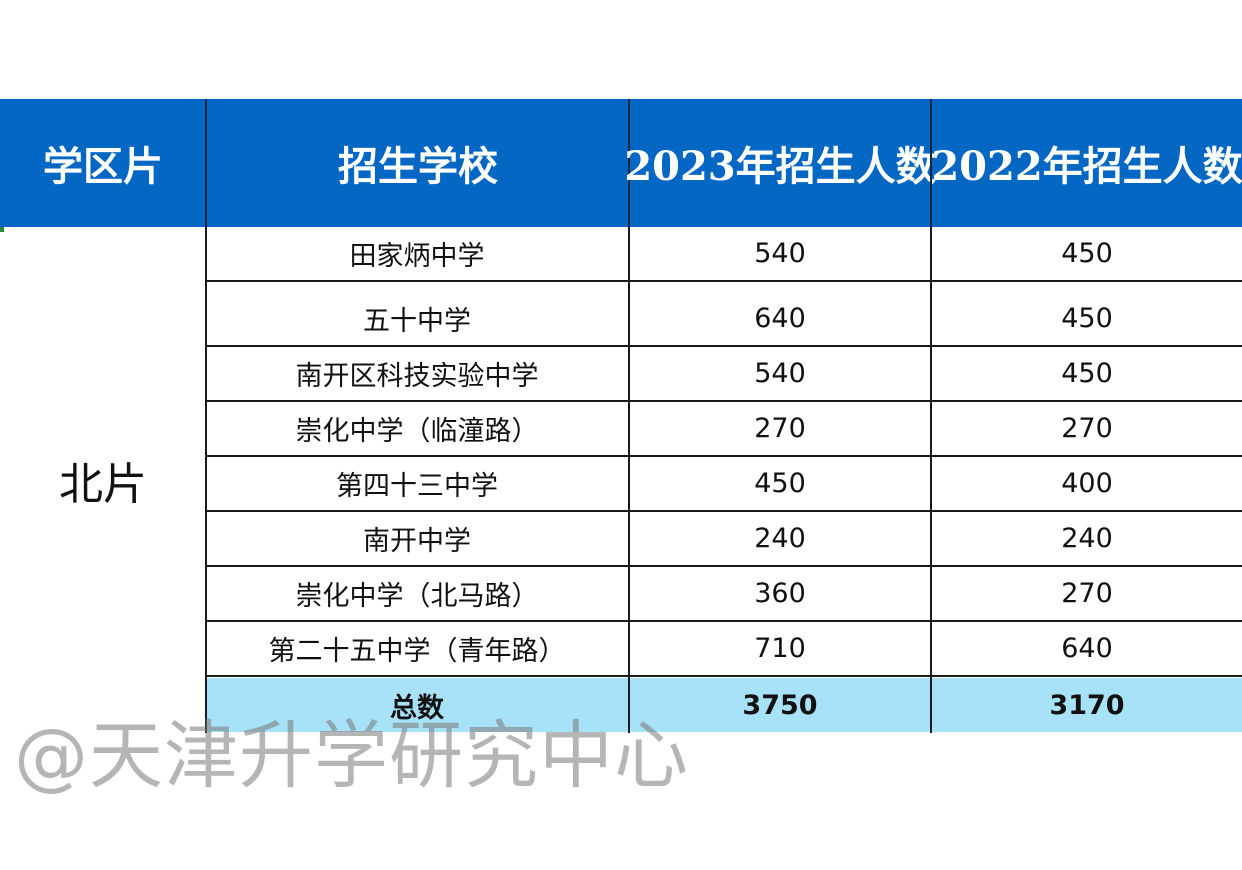 This screenshot has height=870, width=1242. Describe the element at coordinates (724, 429) in the screenshot. I see `table-row: 崇化中学（临潼路） 270 270` at that location.